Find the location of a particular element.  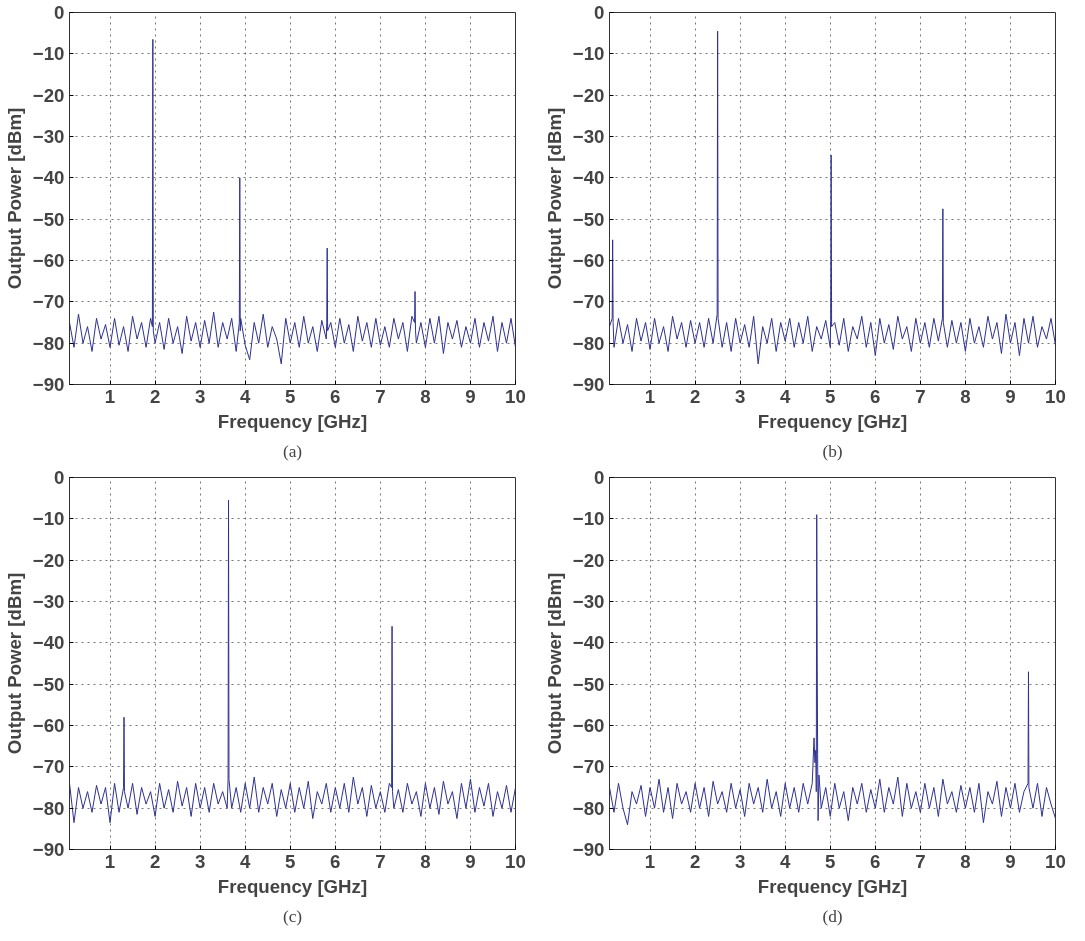

text: (a) is located at coordinates (292, 451).